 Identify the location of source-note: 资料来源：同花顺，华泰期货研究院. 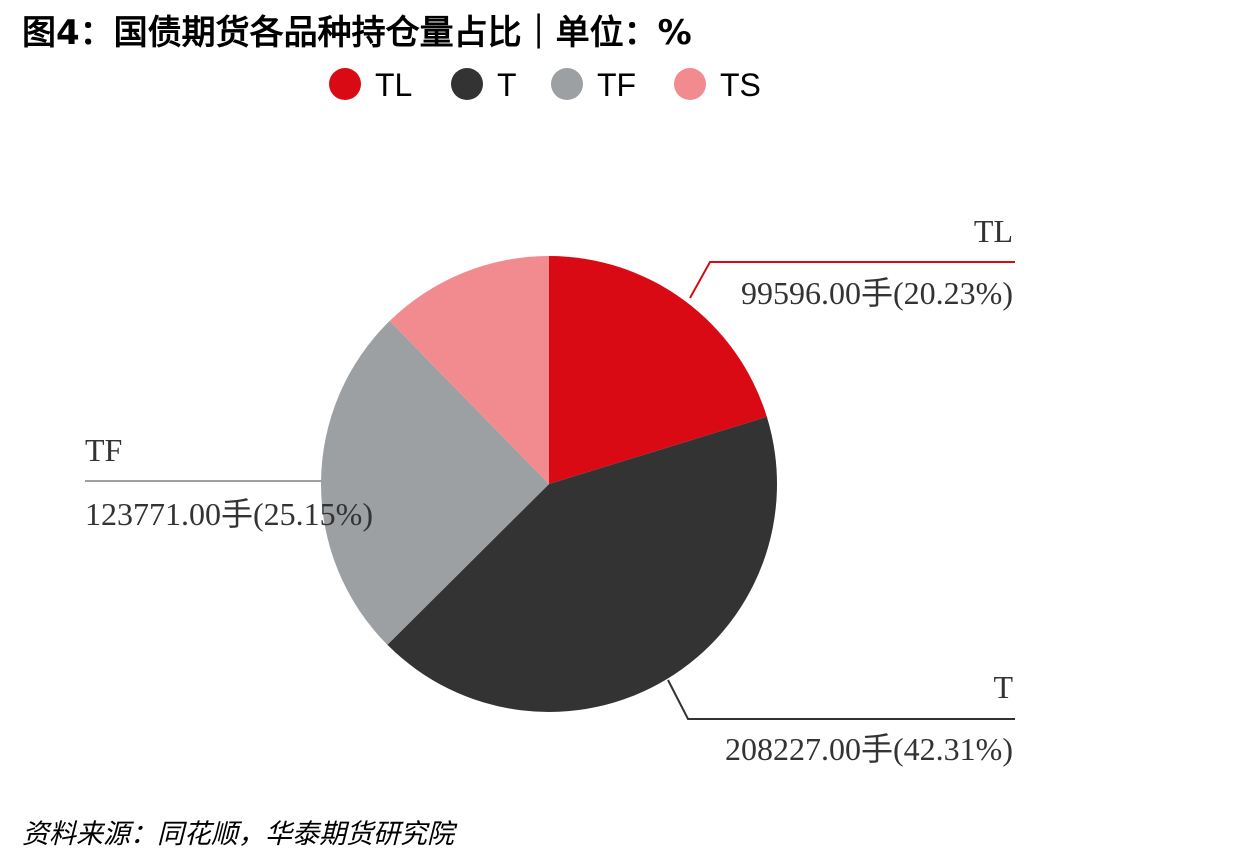
(240, 834).